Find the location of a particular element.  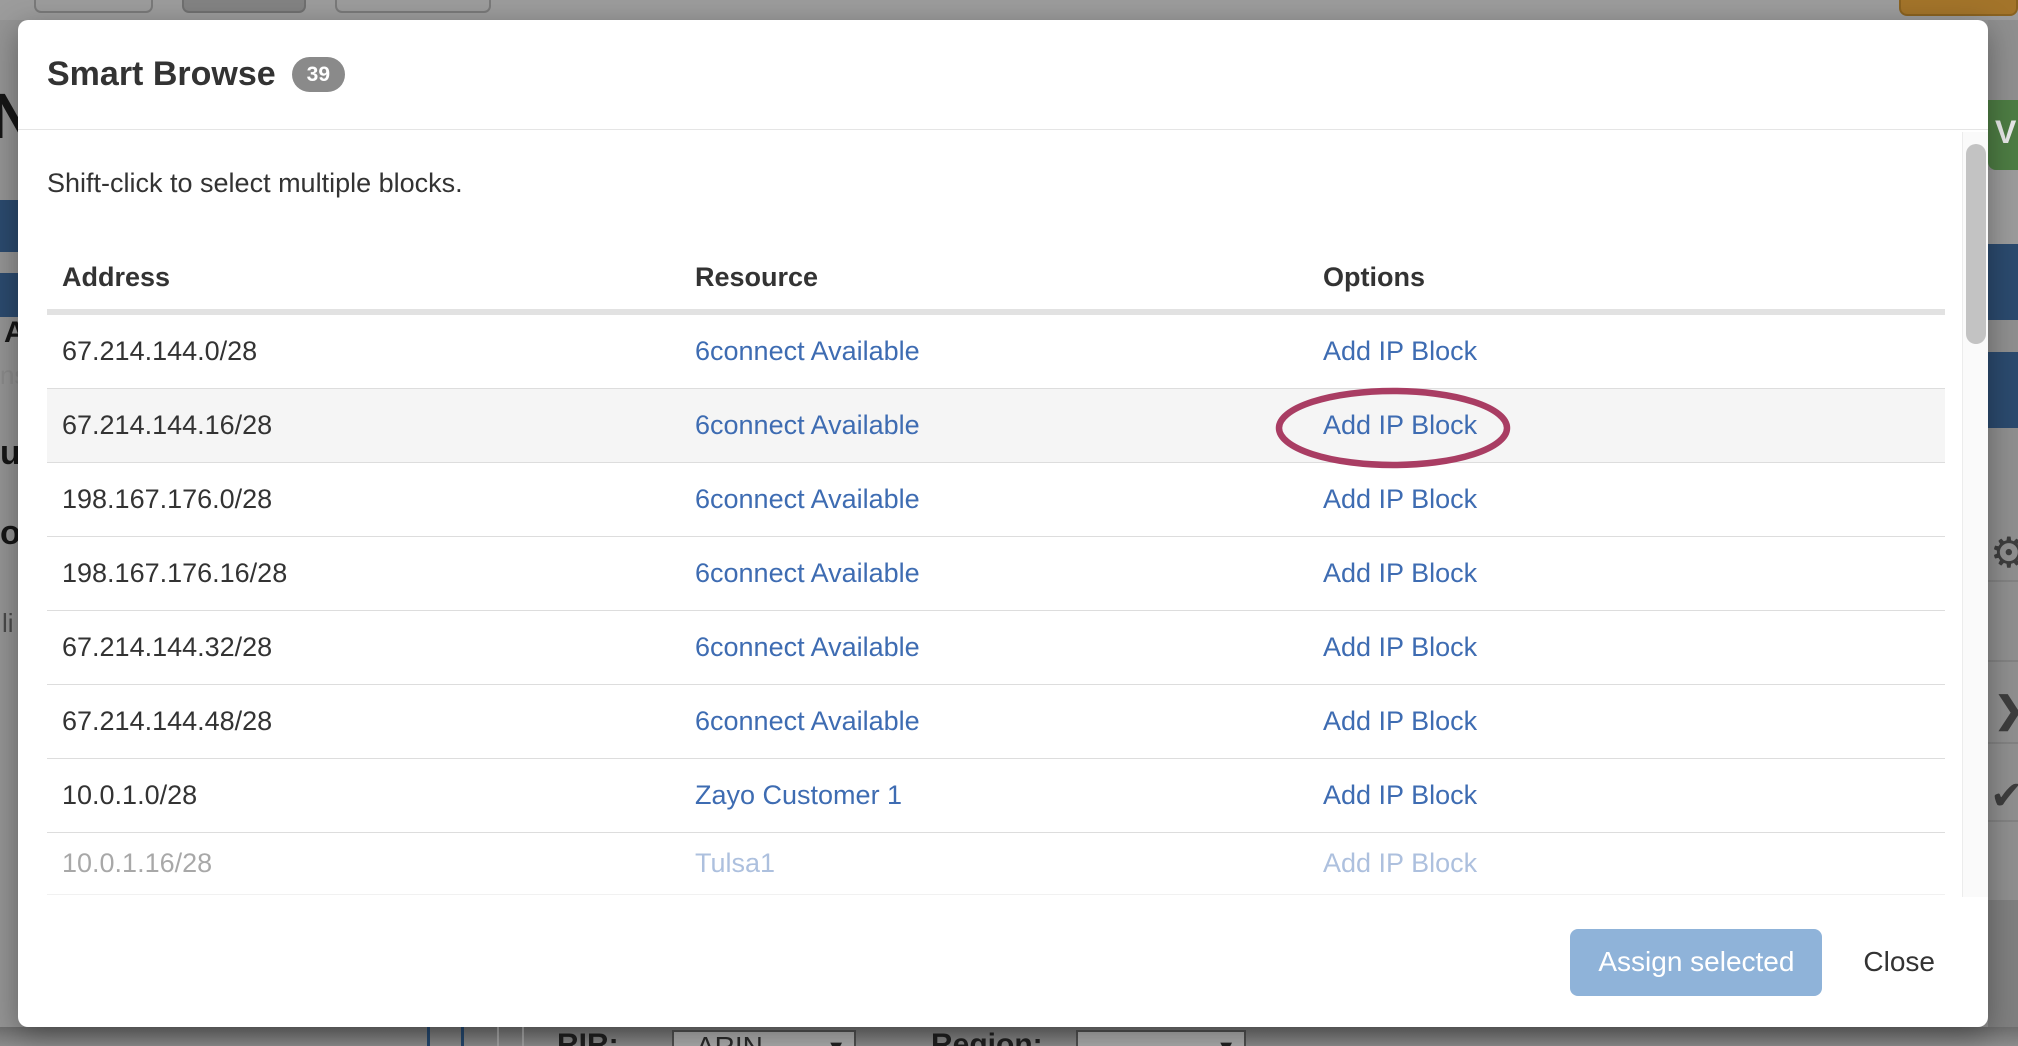

background-top-strip is located at coordinates (1009, 10).